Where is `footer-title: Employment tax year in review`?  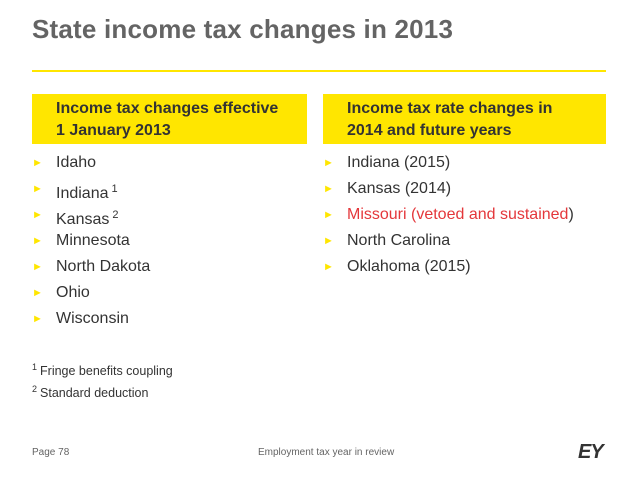 footer-title: Employment tax year in review is located at coordinates (326, 452).